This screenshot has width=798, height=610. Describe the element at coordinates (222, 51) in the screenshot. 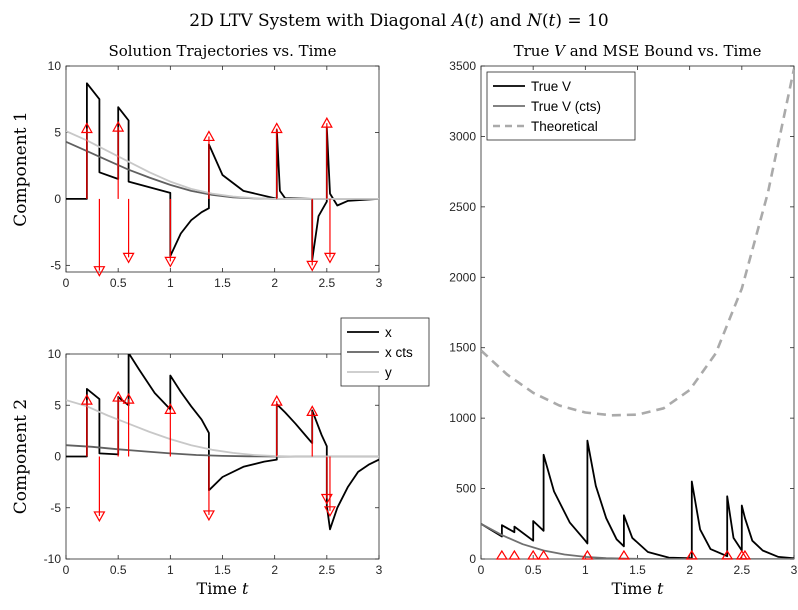

I see `chart-title: Solution Trajectories vs. Time` at that location.